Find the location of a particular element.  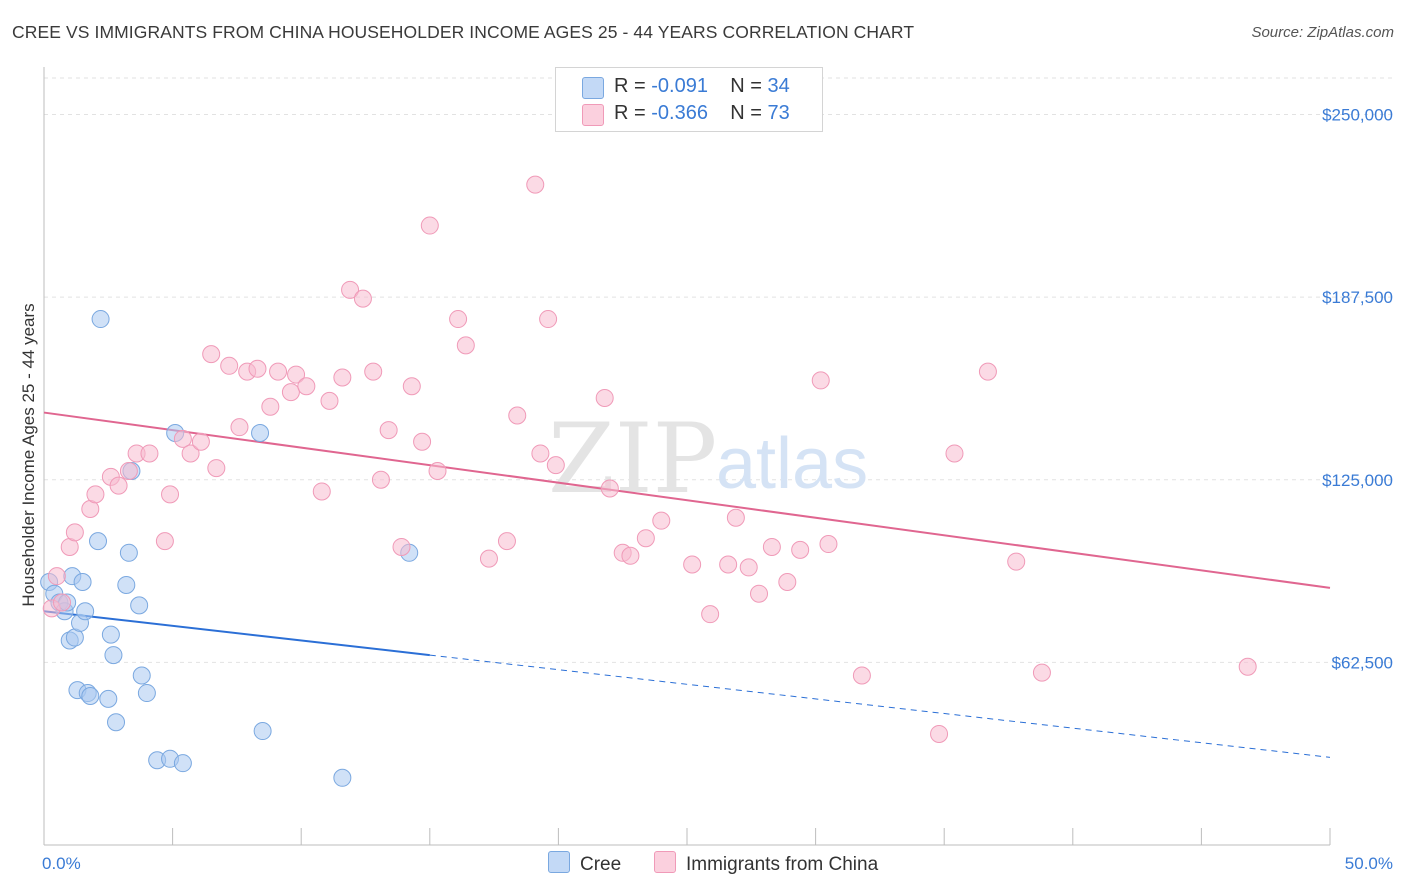

watermark-atlas: atlas is located at coordinates (792, 464).